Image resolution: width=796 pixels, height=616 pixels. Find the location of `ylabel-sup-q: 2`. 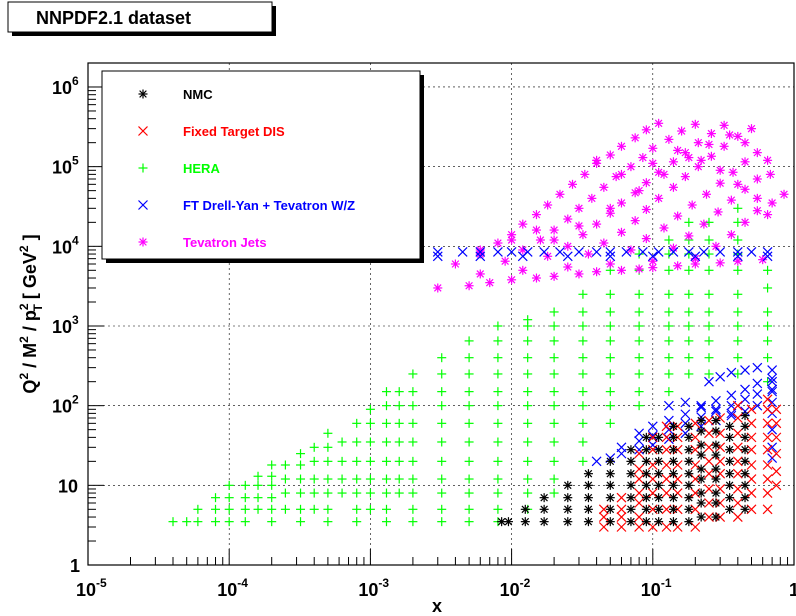

ylabel-sup-q: 2 is located at coordinates (24, 376).